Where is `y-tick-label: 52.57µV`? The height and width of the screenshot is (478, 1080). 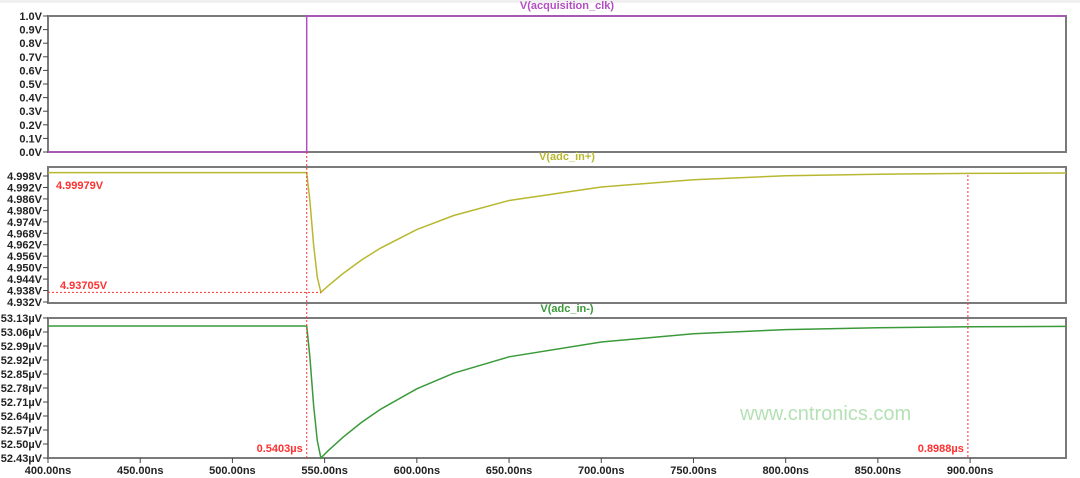 y-tick-label: 52.57µV is located at coordinates (22, 431).